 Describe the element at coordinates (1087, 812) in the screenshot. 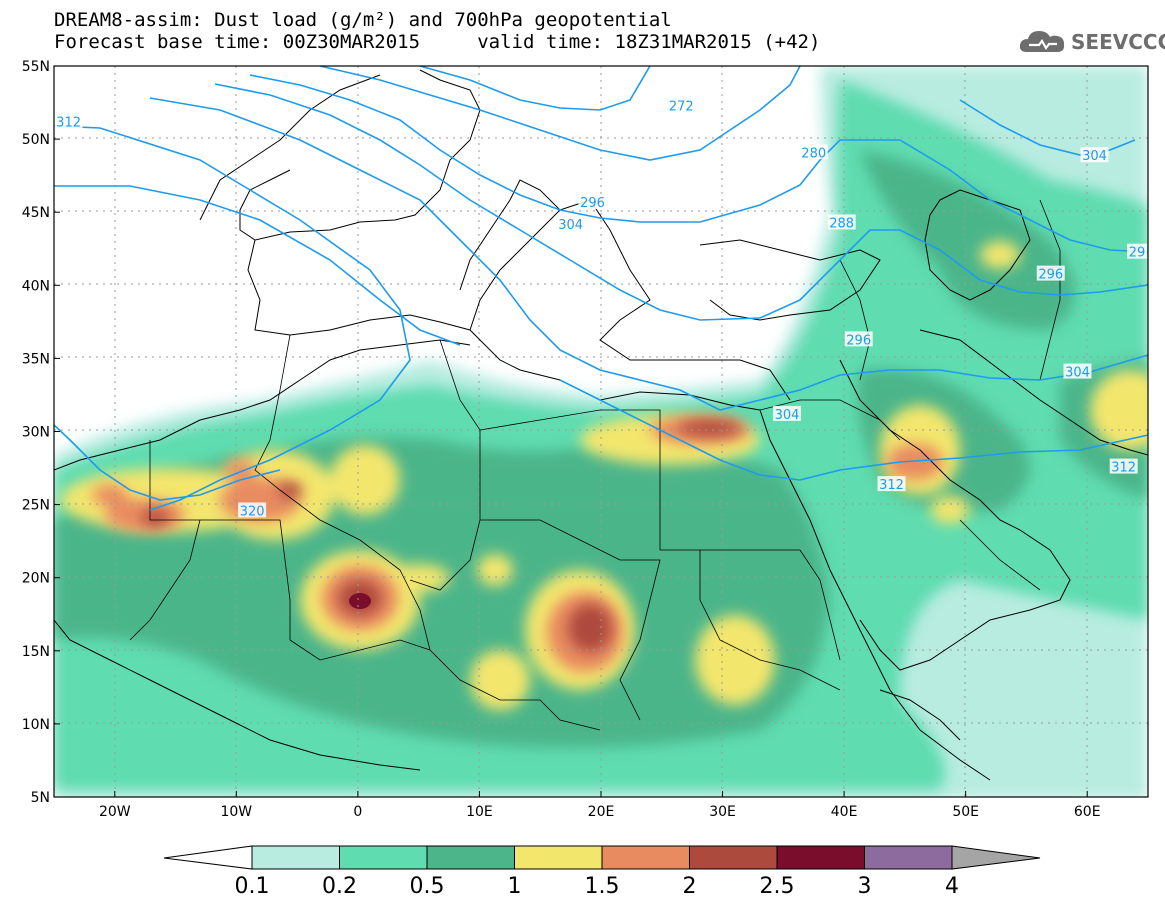

I see `longitude-label: 60E` at that location.